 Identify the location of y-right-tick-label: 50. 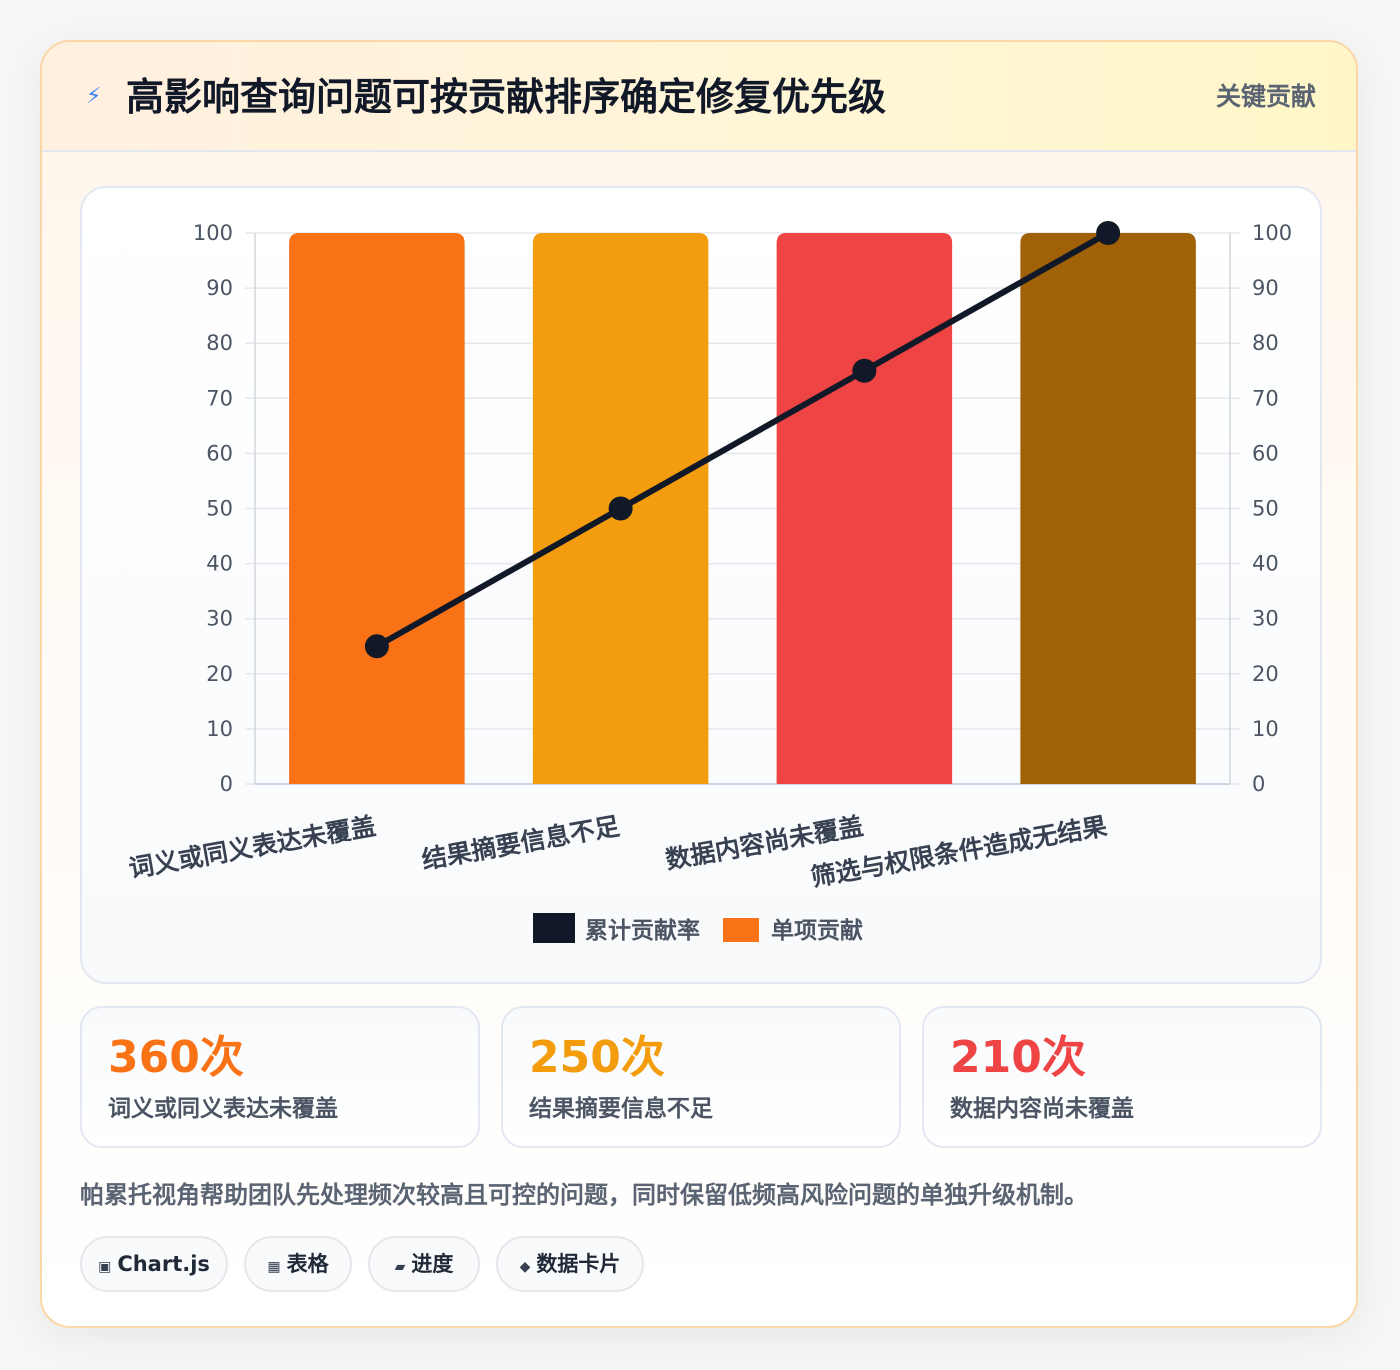
(1265, 509).